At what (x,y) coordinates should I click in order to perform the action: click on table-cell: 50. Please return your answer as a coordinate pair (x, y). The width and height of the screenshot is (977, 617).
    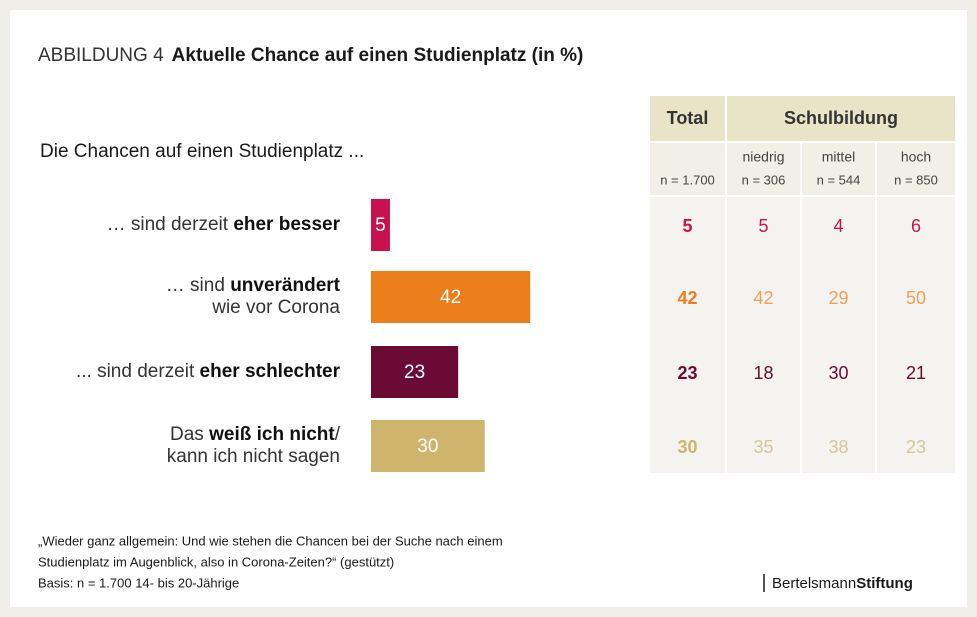
    Looking at the image, I should click on (916, 298).